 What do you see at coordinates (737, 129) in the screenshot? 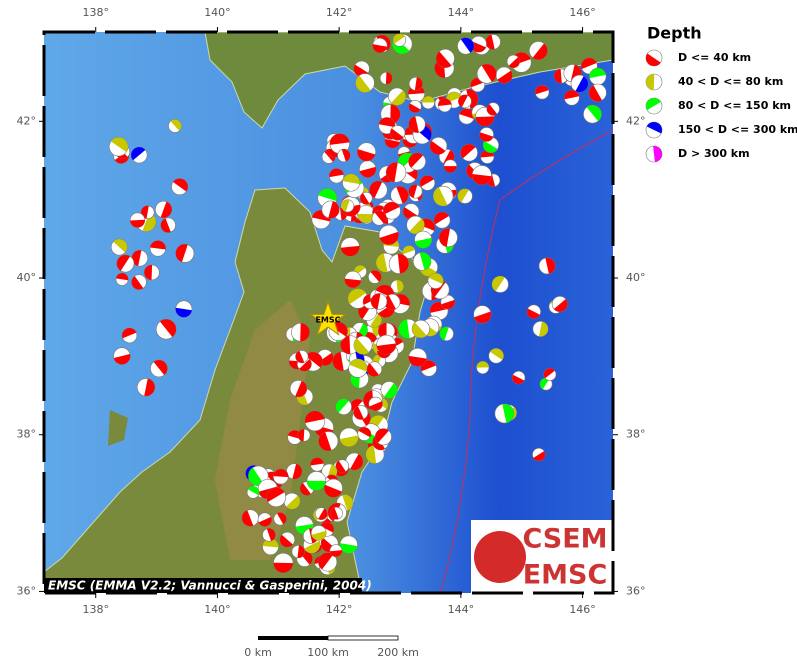
I see `legend-label: 150 < D <= 300 km` at bounding box center [737, 129].